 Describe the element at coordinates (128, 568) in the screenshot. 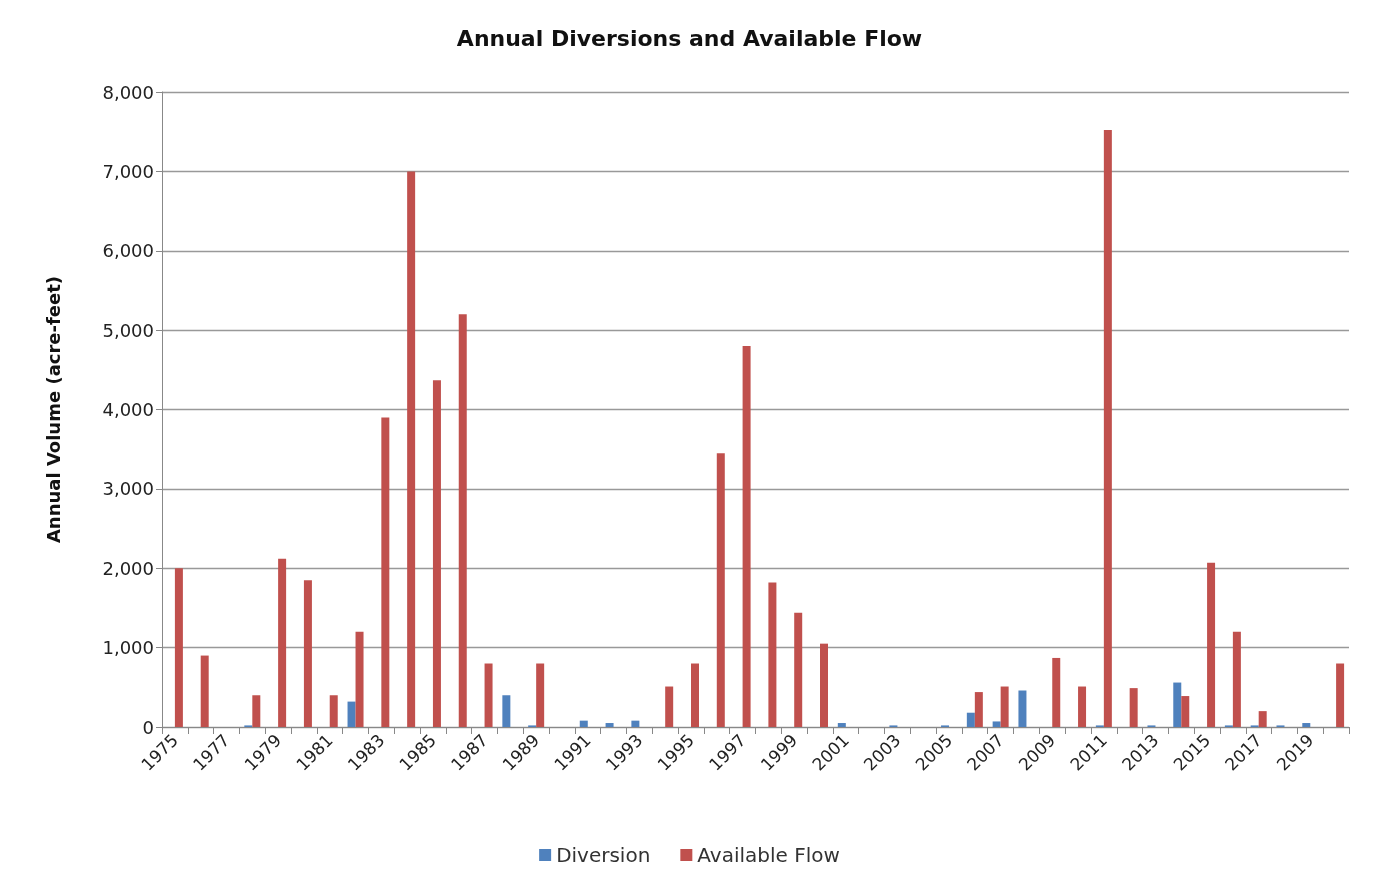

I see `y-tick-label: 2,000` at that location.